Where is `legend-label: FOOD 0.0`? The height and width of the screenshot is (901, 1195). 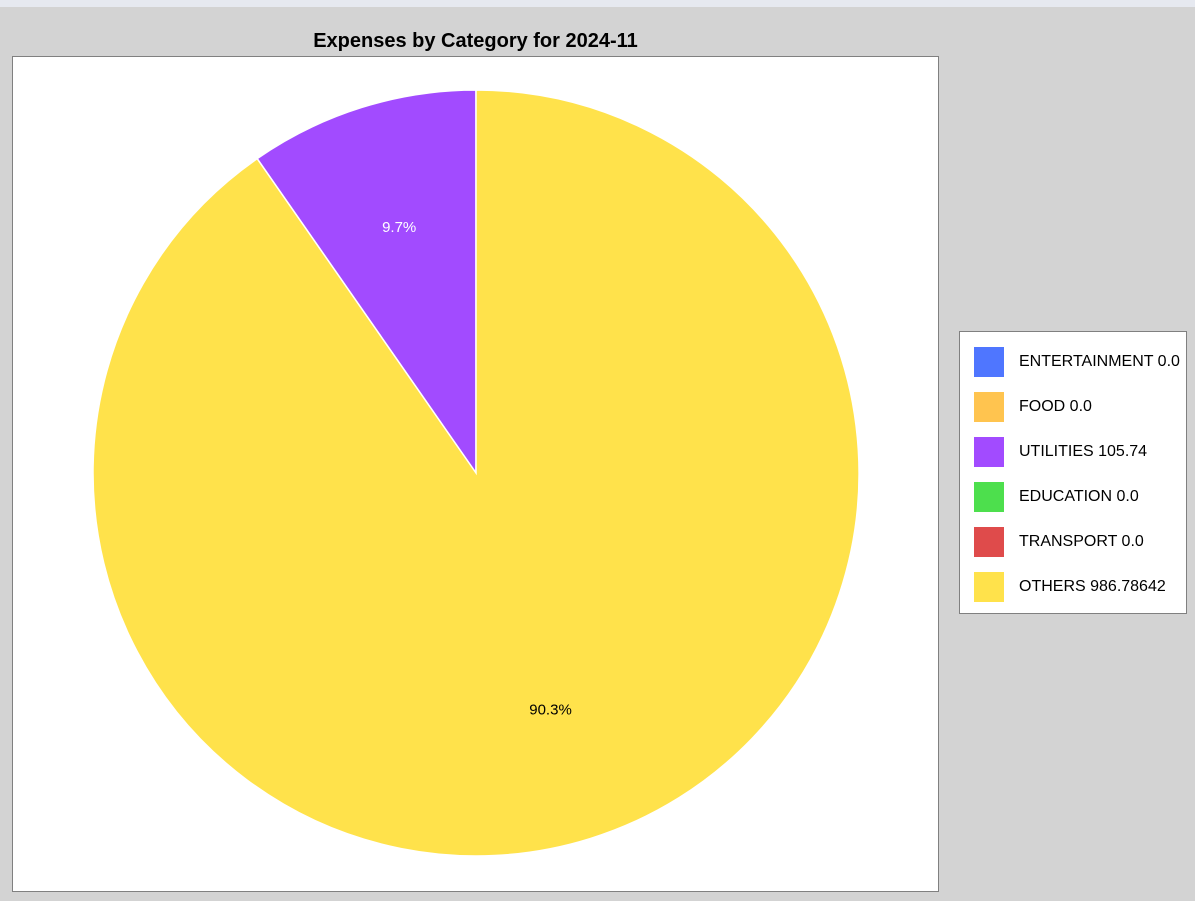
legend-label: FOOD 0.0 is located at coordinates (1055, 406).